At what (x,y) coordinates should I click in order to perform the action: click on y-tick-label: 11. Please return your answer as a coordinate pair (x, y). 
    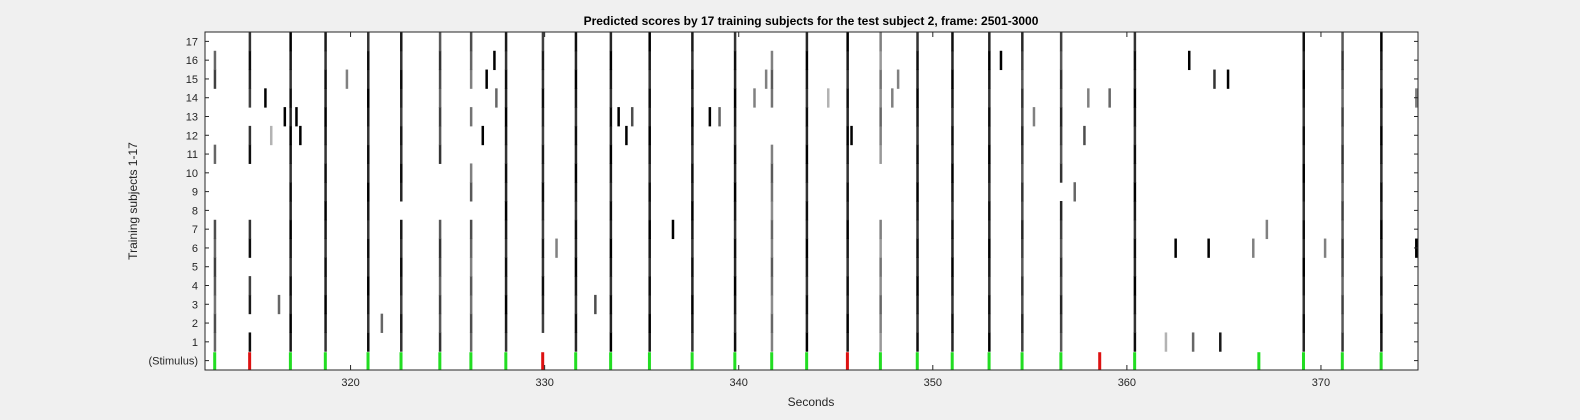
    Looking at the image, I should click on (192, 155).